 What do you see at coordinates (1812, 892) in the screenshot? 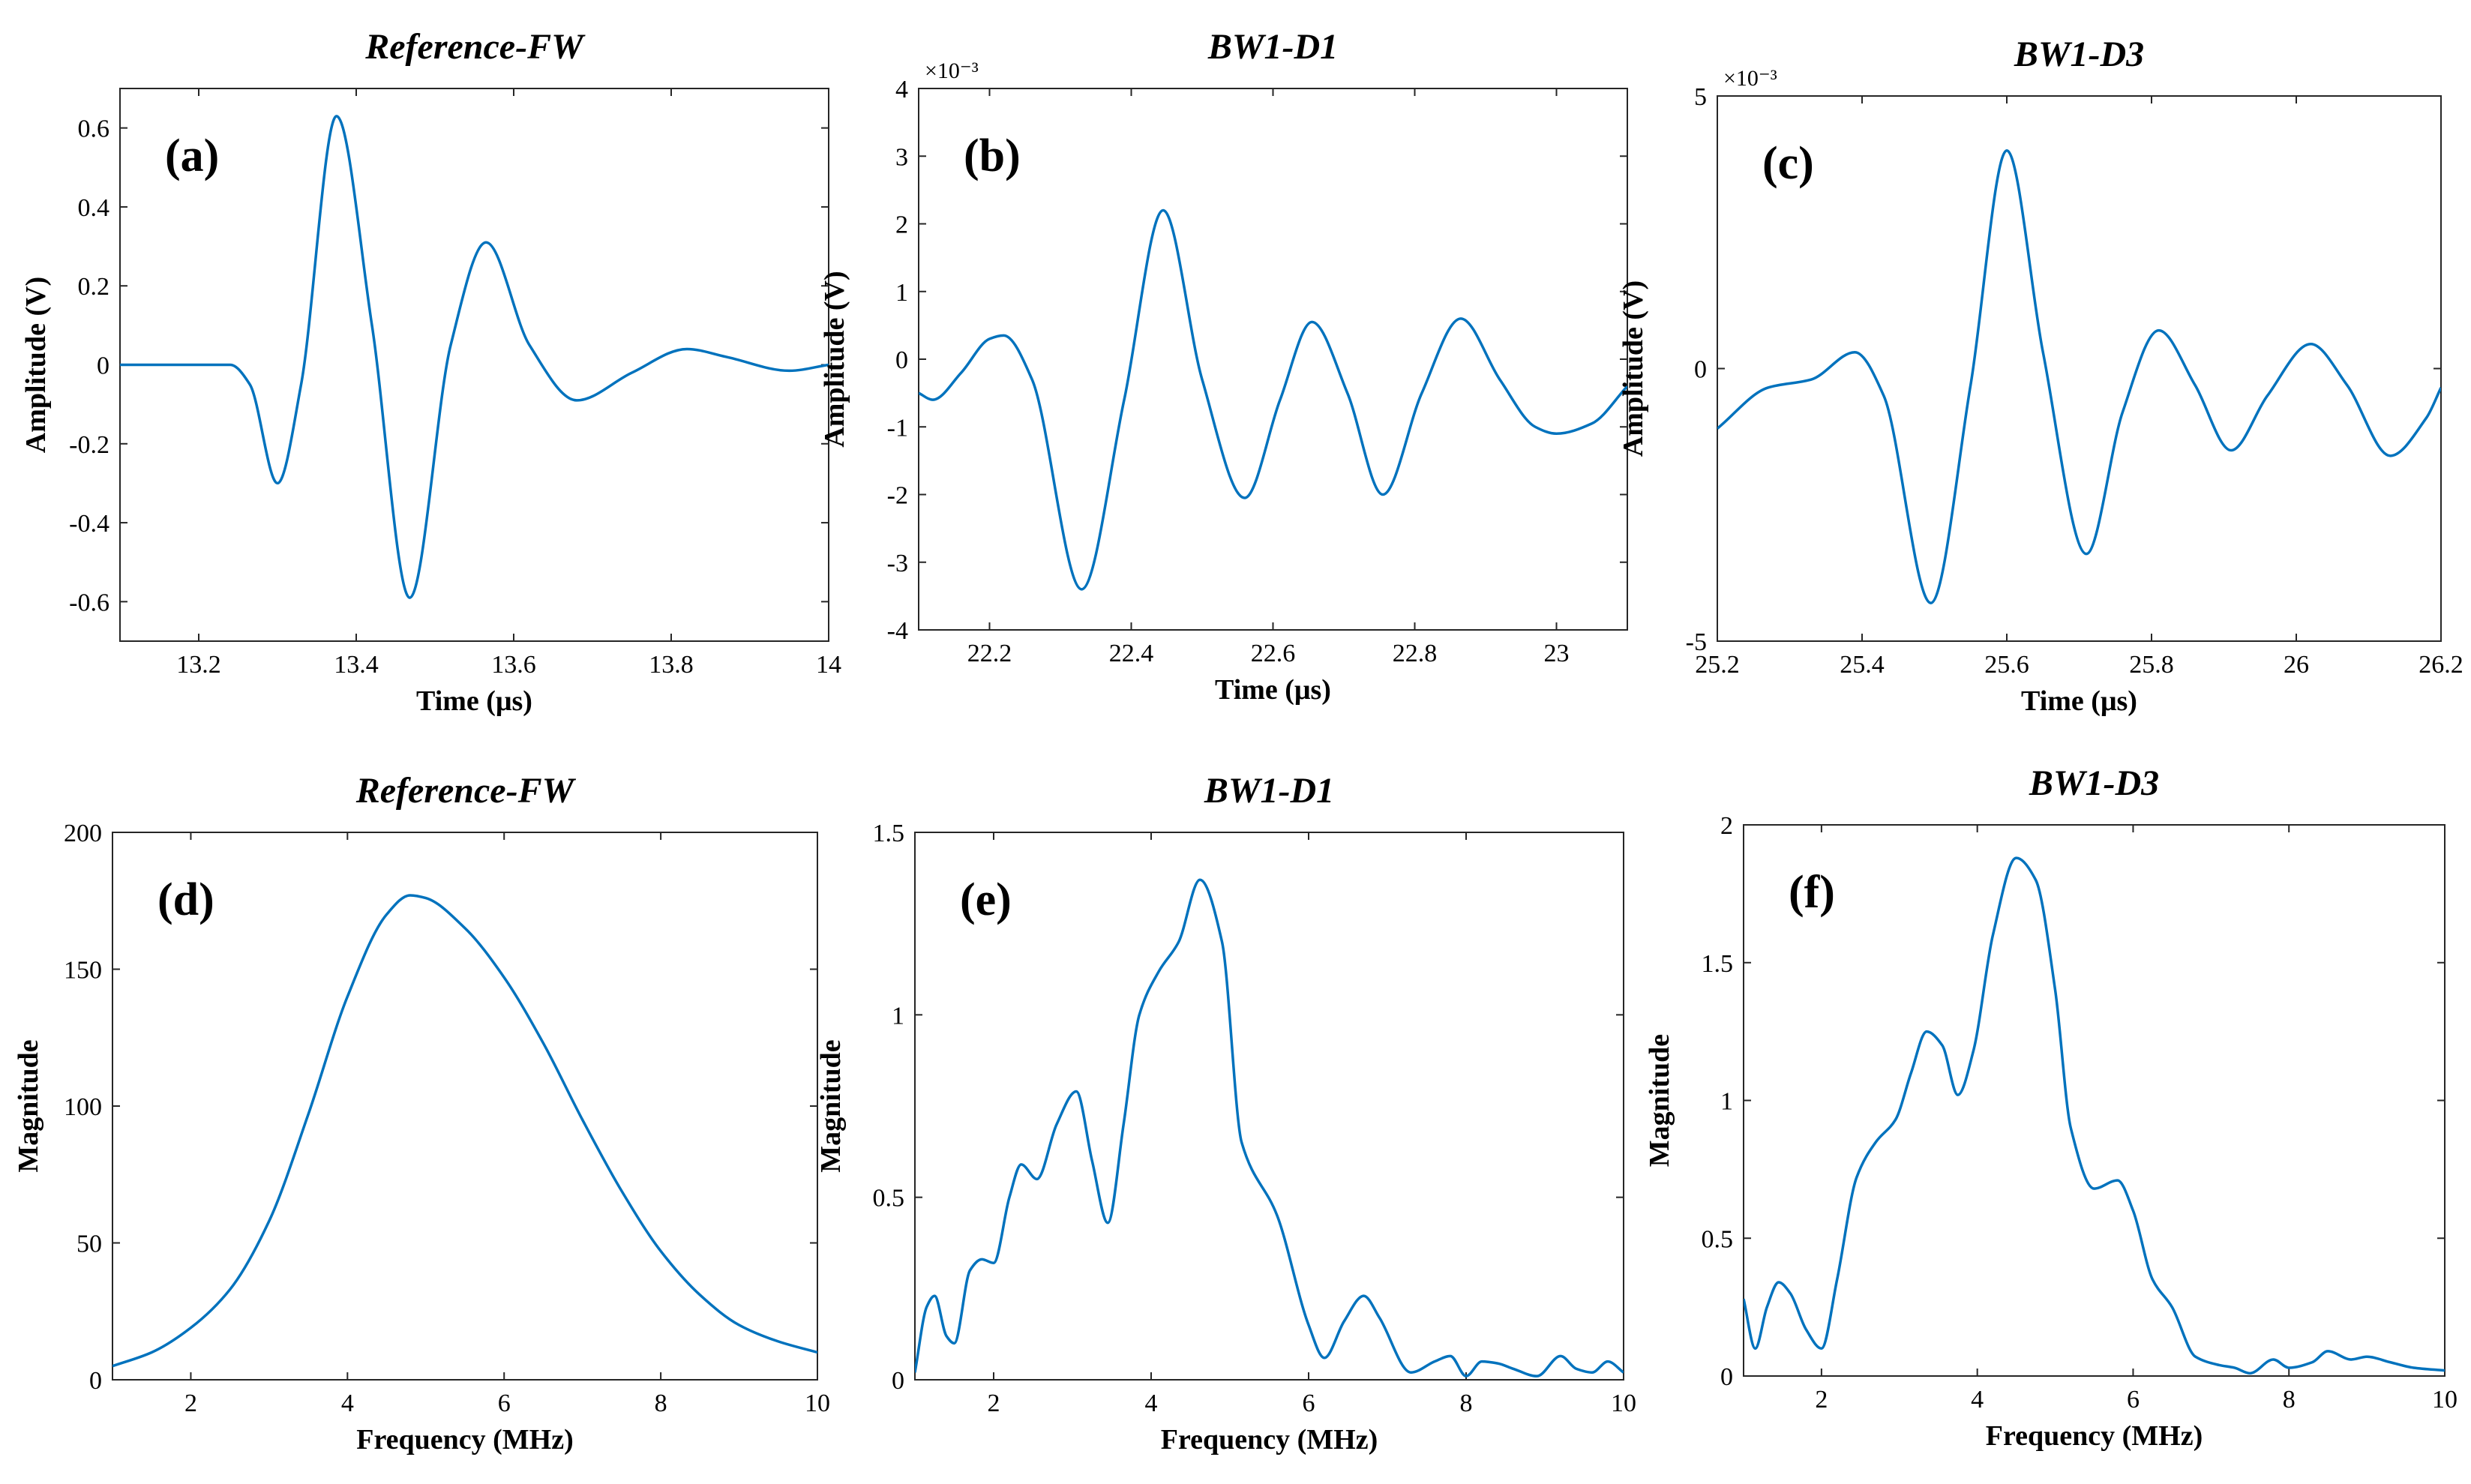
I see `panel-label: (f)` at bounding box center [1812, 892].